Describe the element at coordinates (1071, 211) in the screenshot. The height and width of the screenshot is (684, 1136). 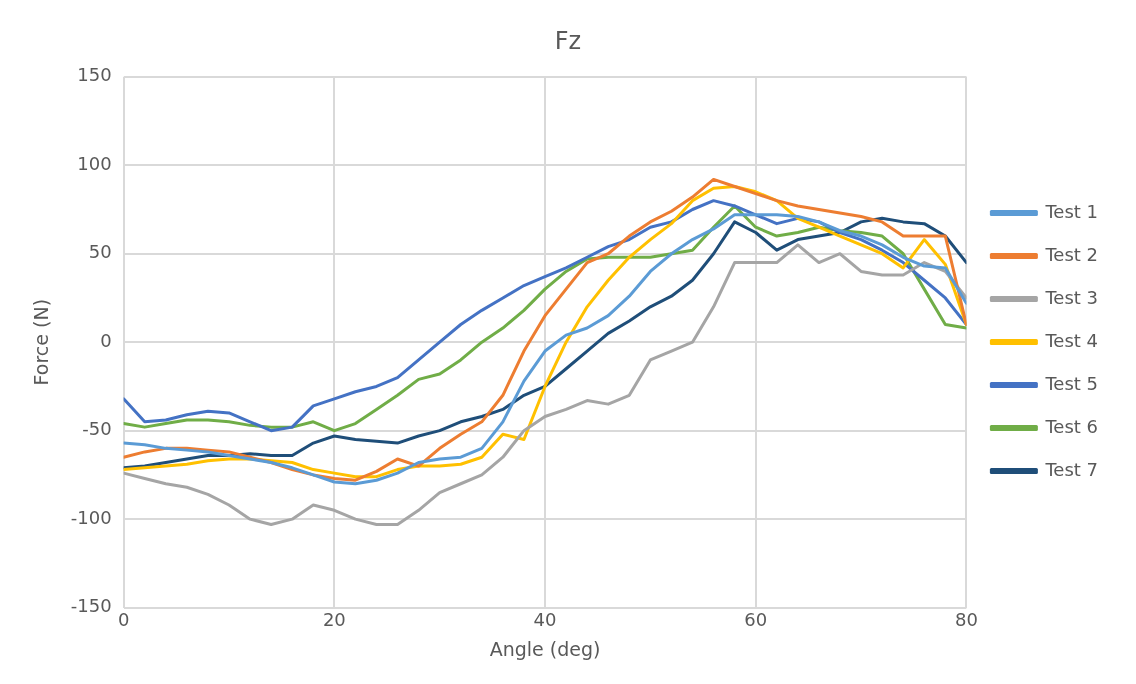
I see `legend-label: Test 1` at that location.